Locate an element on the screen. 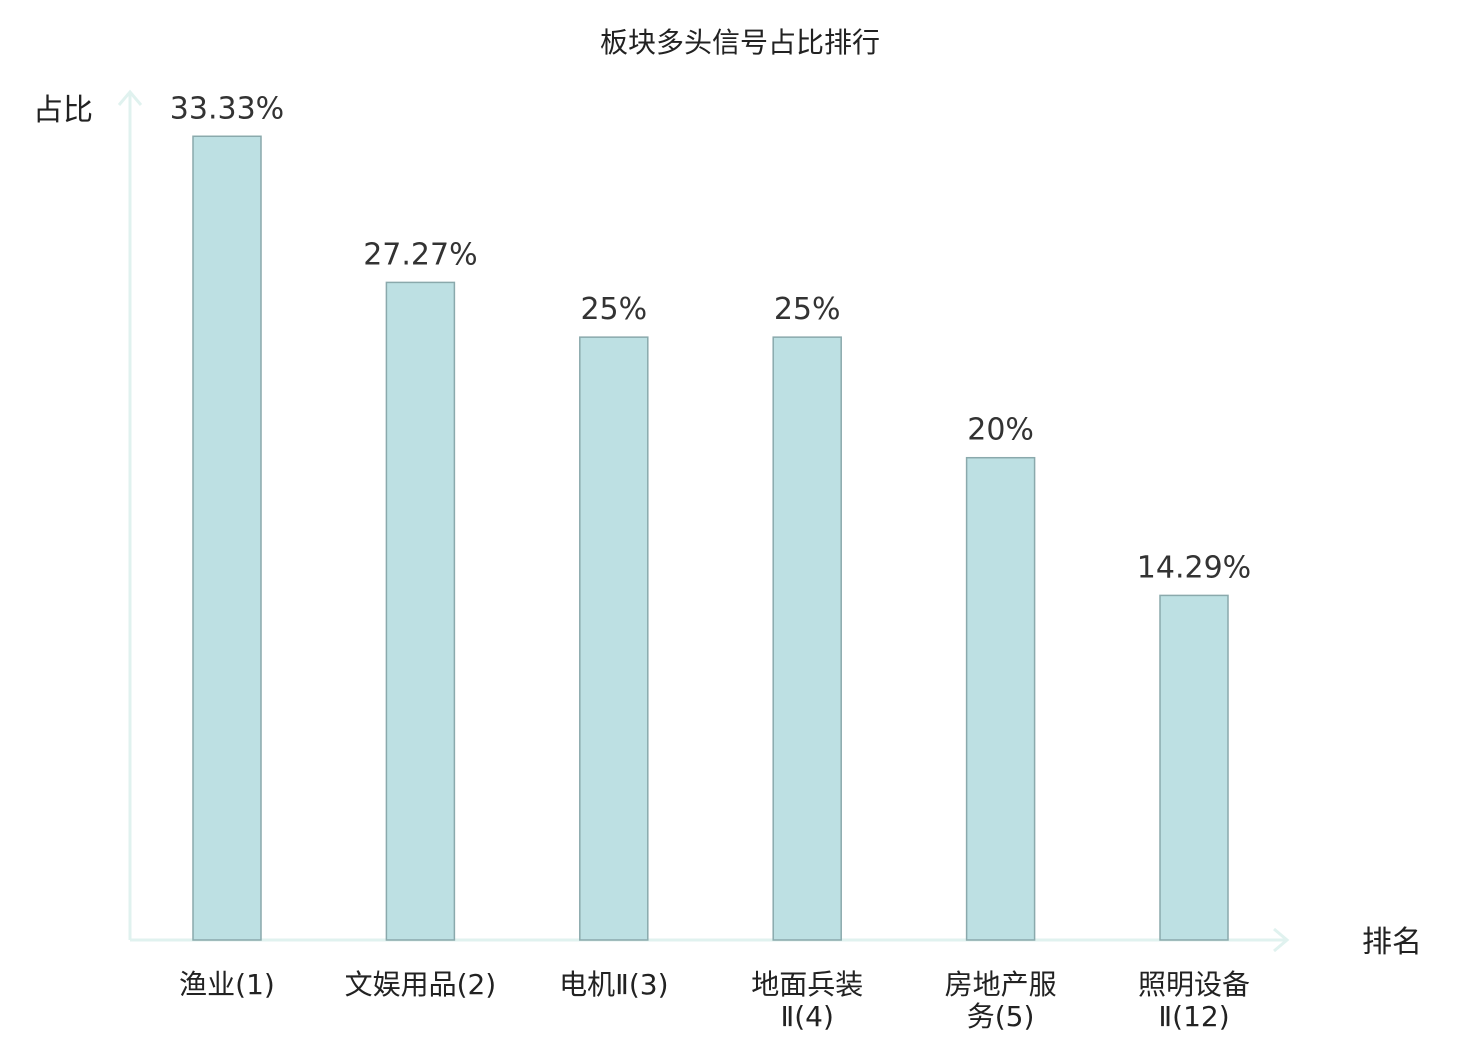 This screenshot has width=1480, height=1040. category-label-1: 渔业(1) is located at coordinates (227, 984).